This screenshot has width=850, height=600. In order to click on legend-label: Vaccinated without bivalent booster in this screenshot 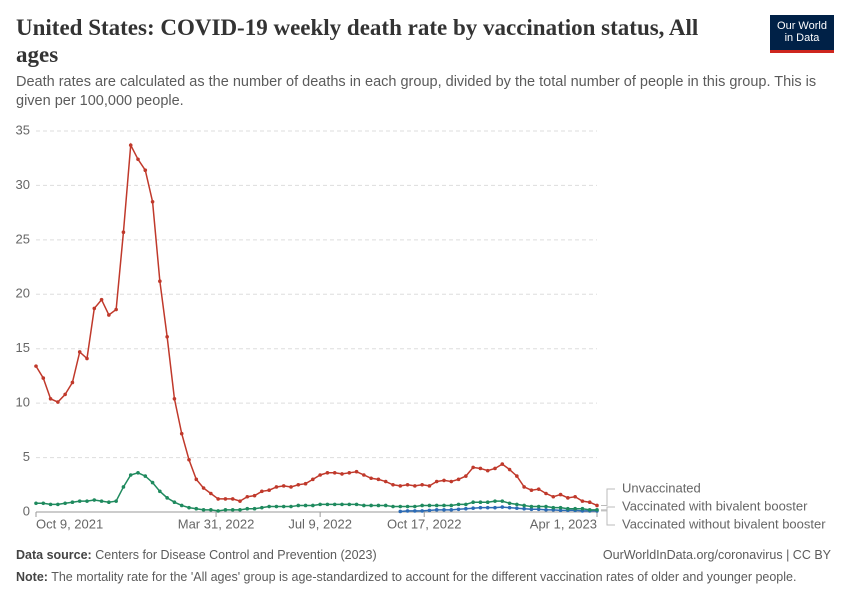, I will do `click(724, 523)`.